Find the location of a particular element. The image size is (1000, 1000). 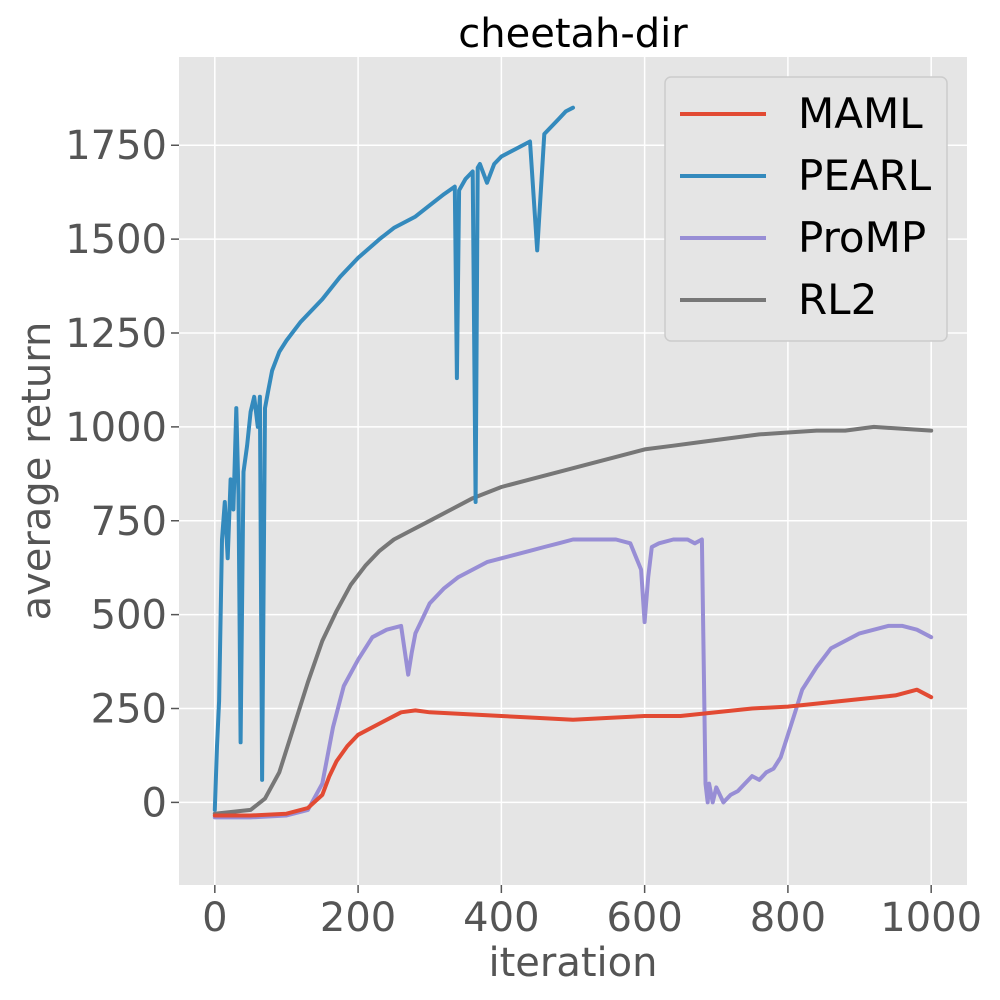

legend: MAML PEARL ProMP RL2 is located at coordinates (806, 209).